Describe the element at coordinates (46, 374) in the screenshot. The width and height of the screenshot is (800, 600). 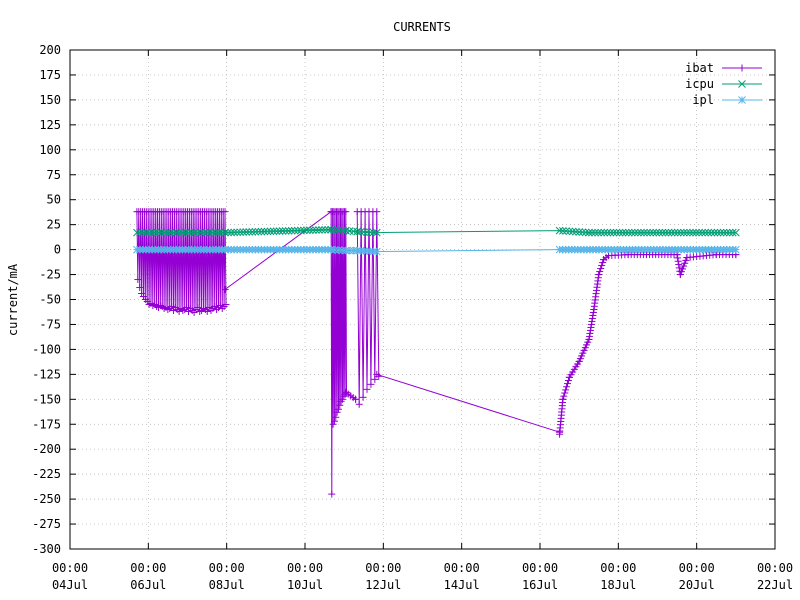
I see `y-tick-label: -125` at that location.